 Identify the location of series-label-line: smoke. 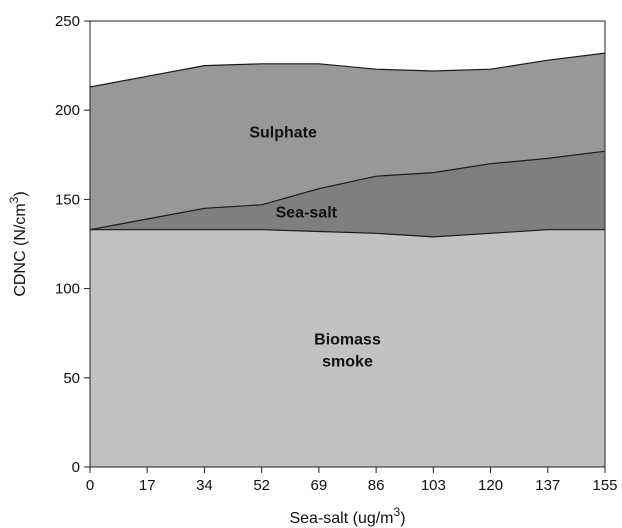
(347, 362).